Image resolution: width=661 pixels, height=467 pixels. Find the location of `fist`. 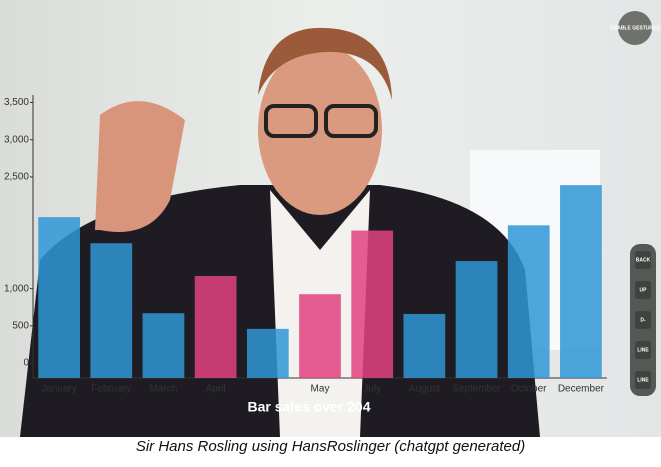

fist is located at coordinates (140, 167).